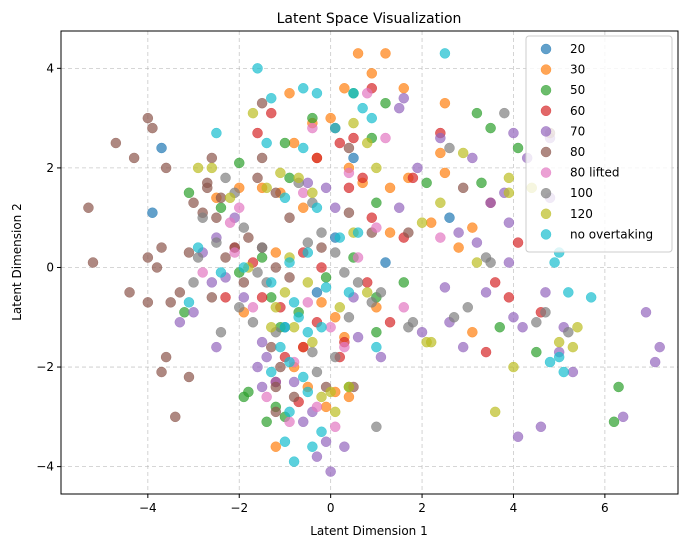 The image size is (689, 547). What do you see at coordinates (577, 131) in the screenshot?
I see `legend-label: 70` at bounding box center [577, 131].